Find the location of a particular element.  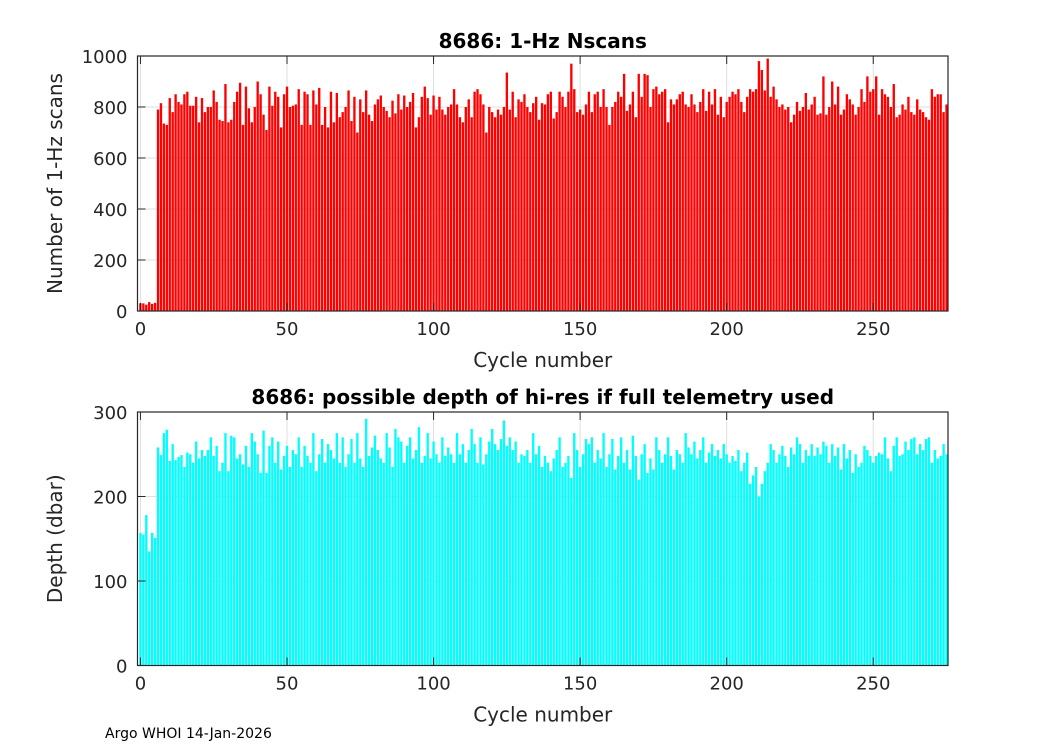

y-tick-label: 400 is located at coordinates (110, 210).